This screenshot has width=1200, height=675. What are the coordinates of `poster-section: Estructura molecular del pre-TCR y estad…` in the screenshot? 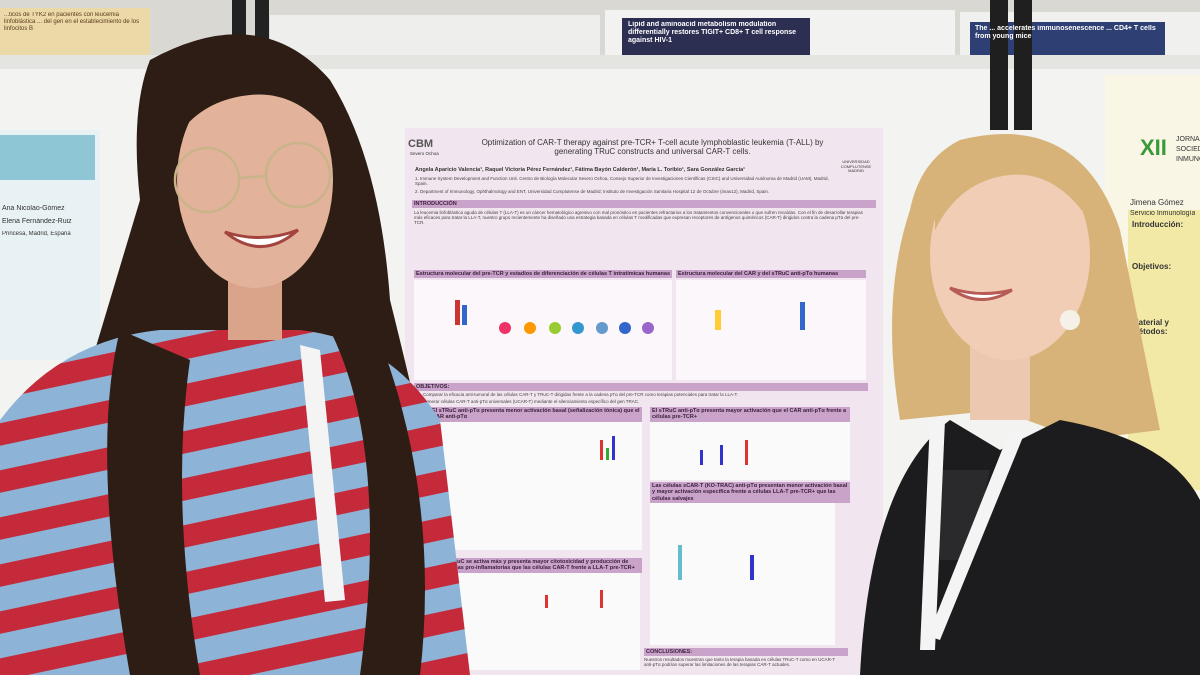 It's located at (543, 274).